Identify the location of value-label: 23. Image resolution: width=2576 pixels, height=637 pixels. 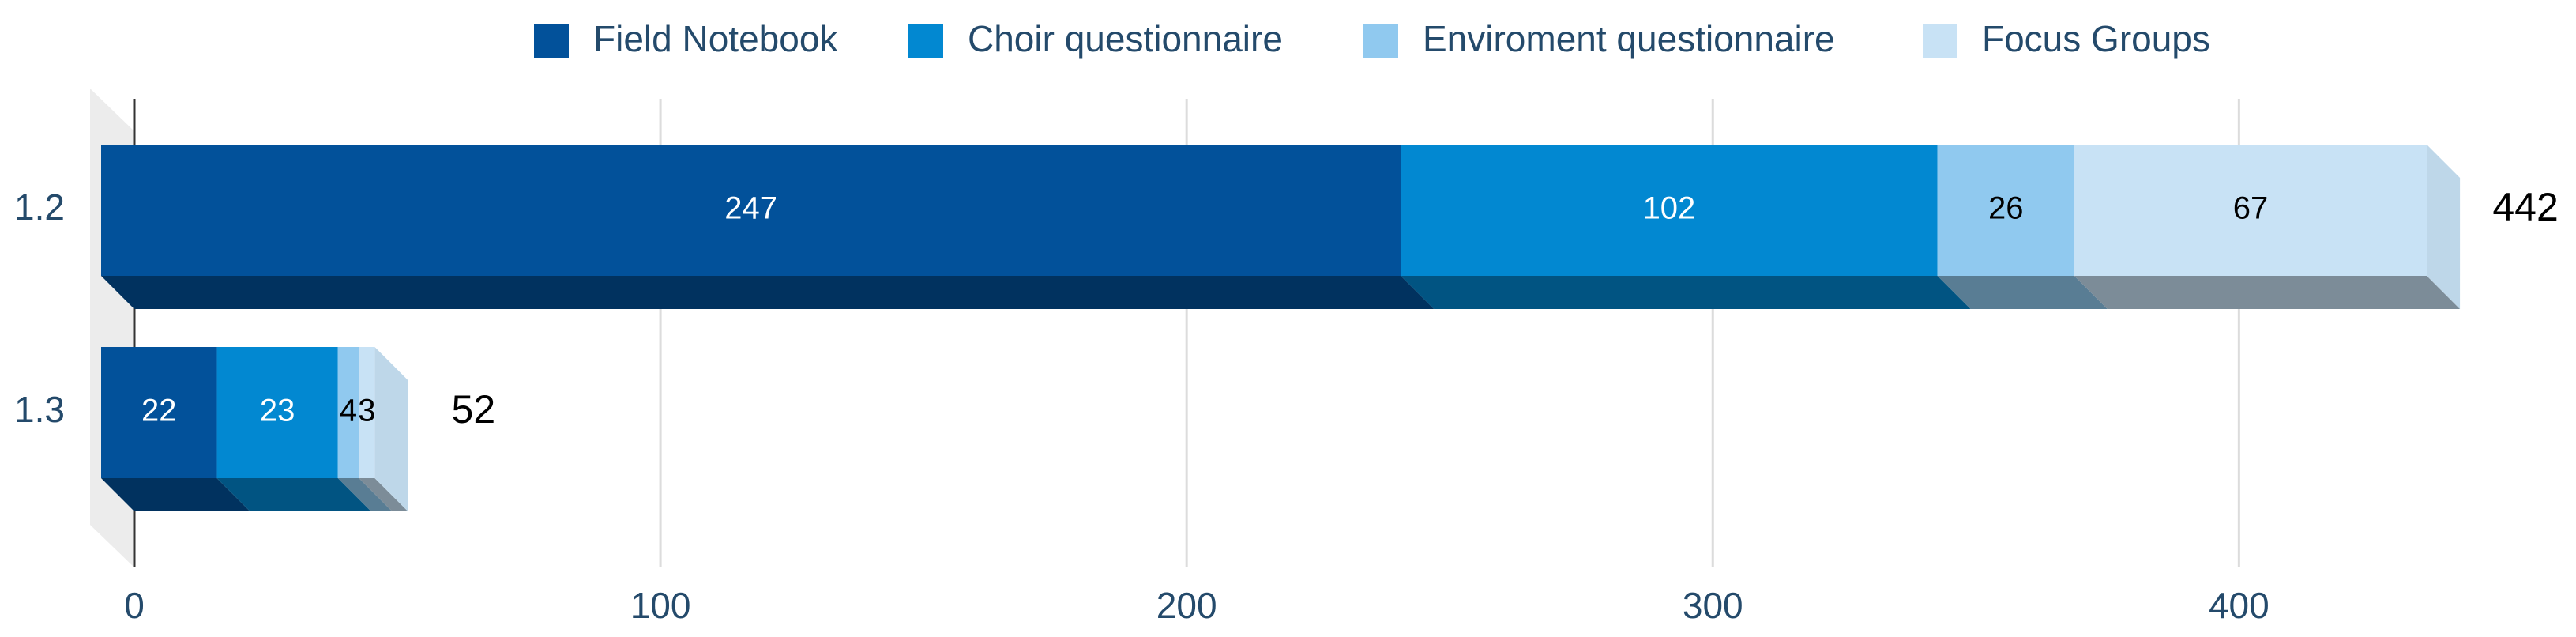
(278, 411).